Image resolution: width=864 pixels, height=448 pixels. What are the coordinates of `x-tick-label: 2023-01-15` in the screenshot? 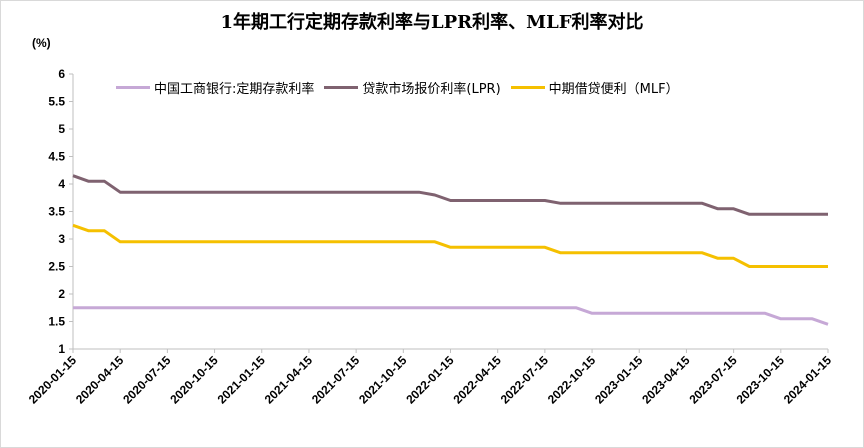 It's located at (619, 380).